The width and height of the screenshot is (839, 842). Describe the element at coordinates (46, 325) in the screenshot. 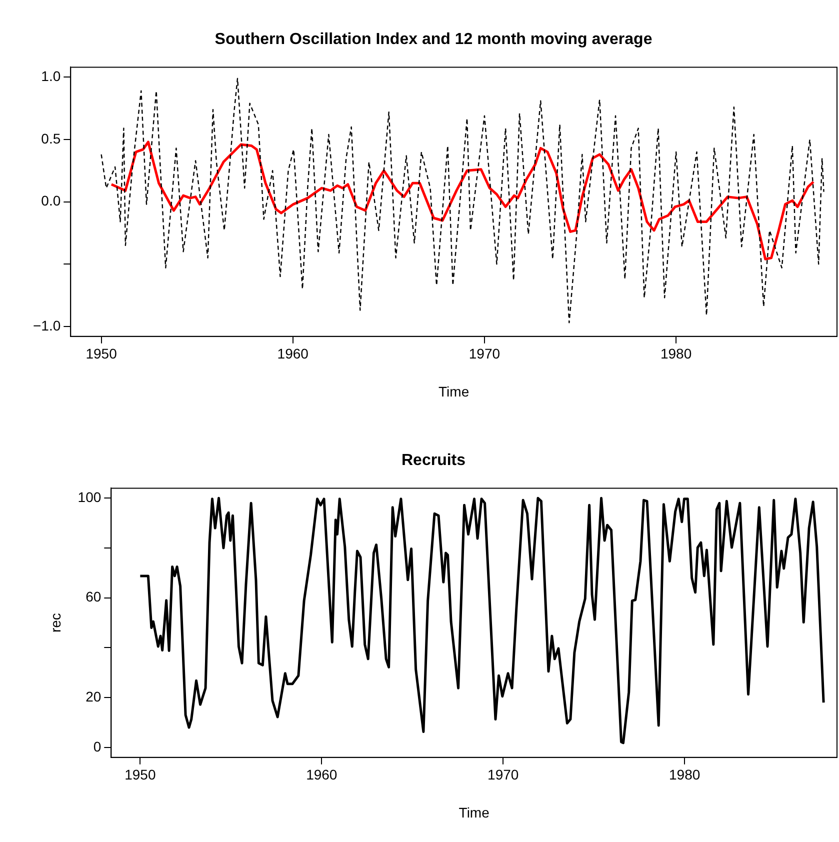

I see `y-tick-label: −1.0` at that location.